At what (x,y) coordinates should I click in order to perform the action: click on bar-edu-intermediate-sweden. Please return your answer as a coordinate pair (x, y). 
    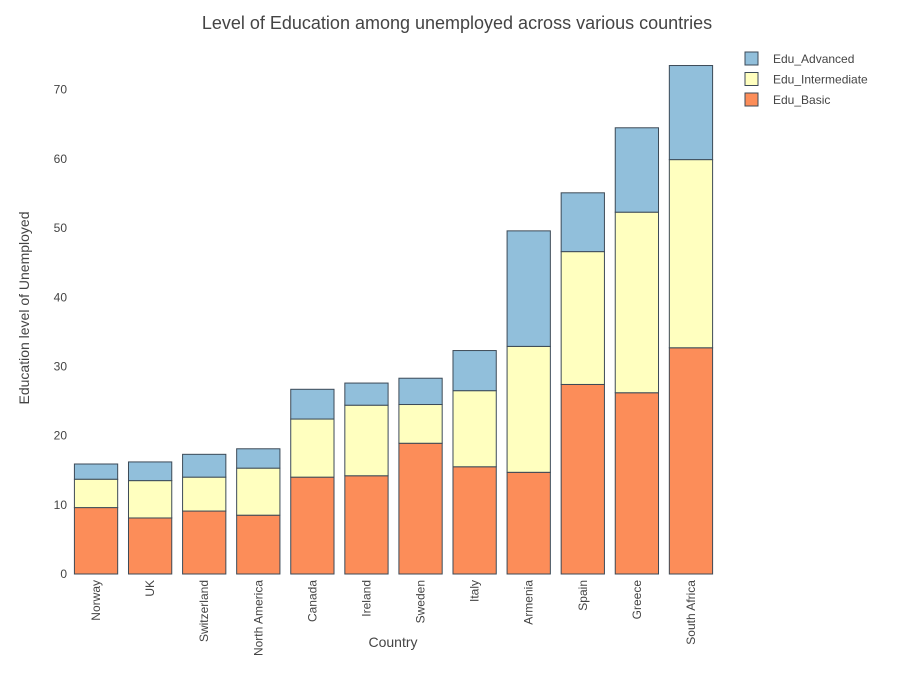
    Looking at the image, I should click on (420, 424).